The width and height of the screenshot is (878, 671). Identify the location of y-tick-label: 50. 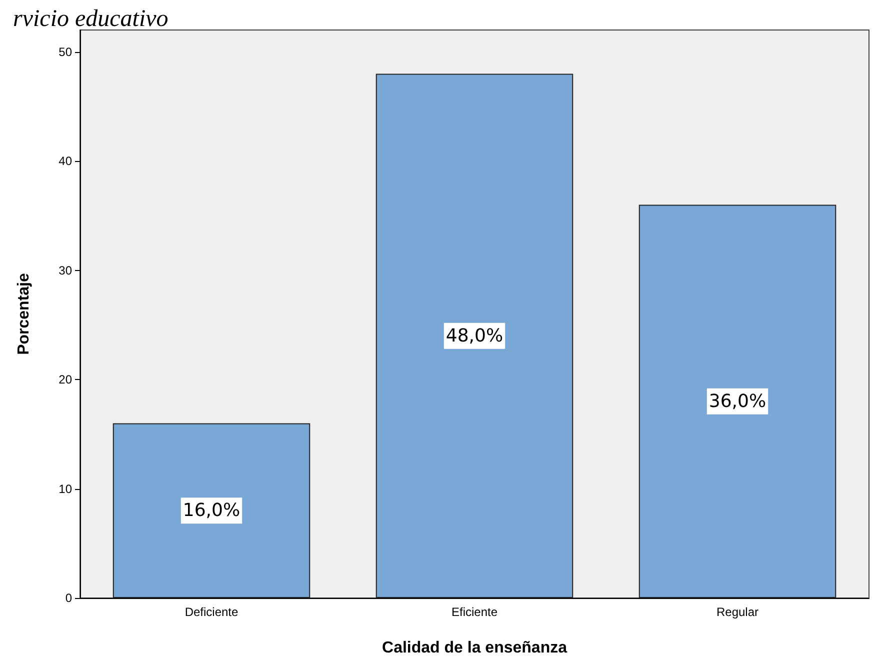
(65, 51).